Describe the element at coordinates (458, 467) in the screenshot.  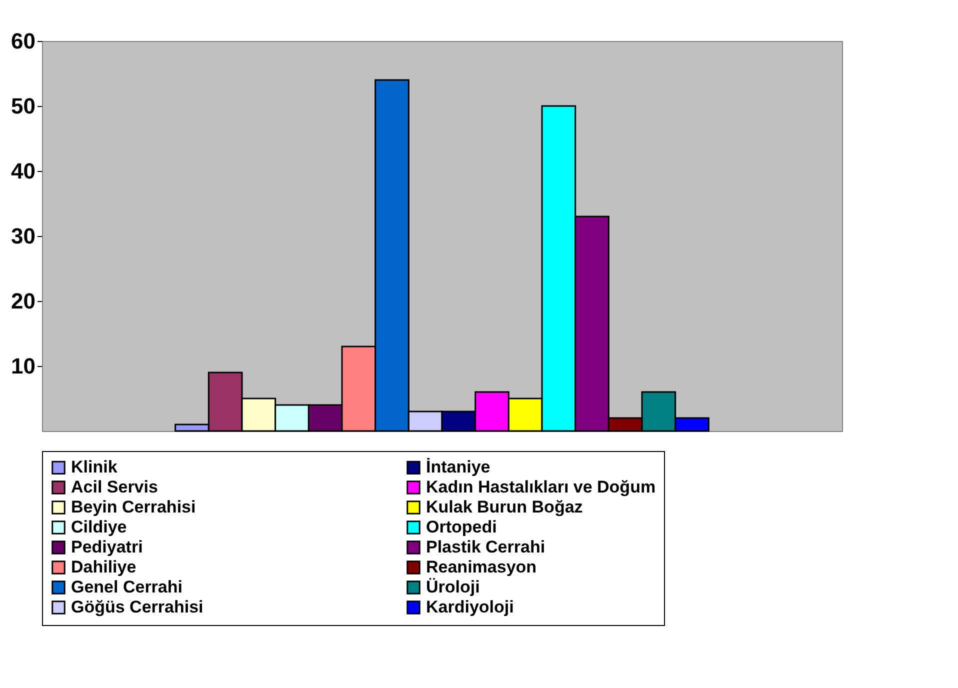
I see `legend-label: İntaniye` at that location.